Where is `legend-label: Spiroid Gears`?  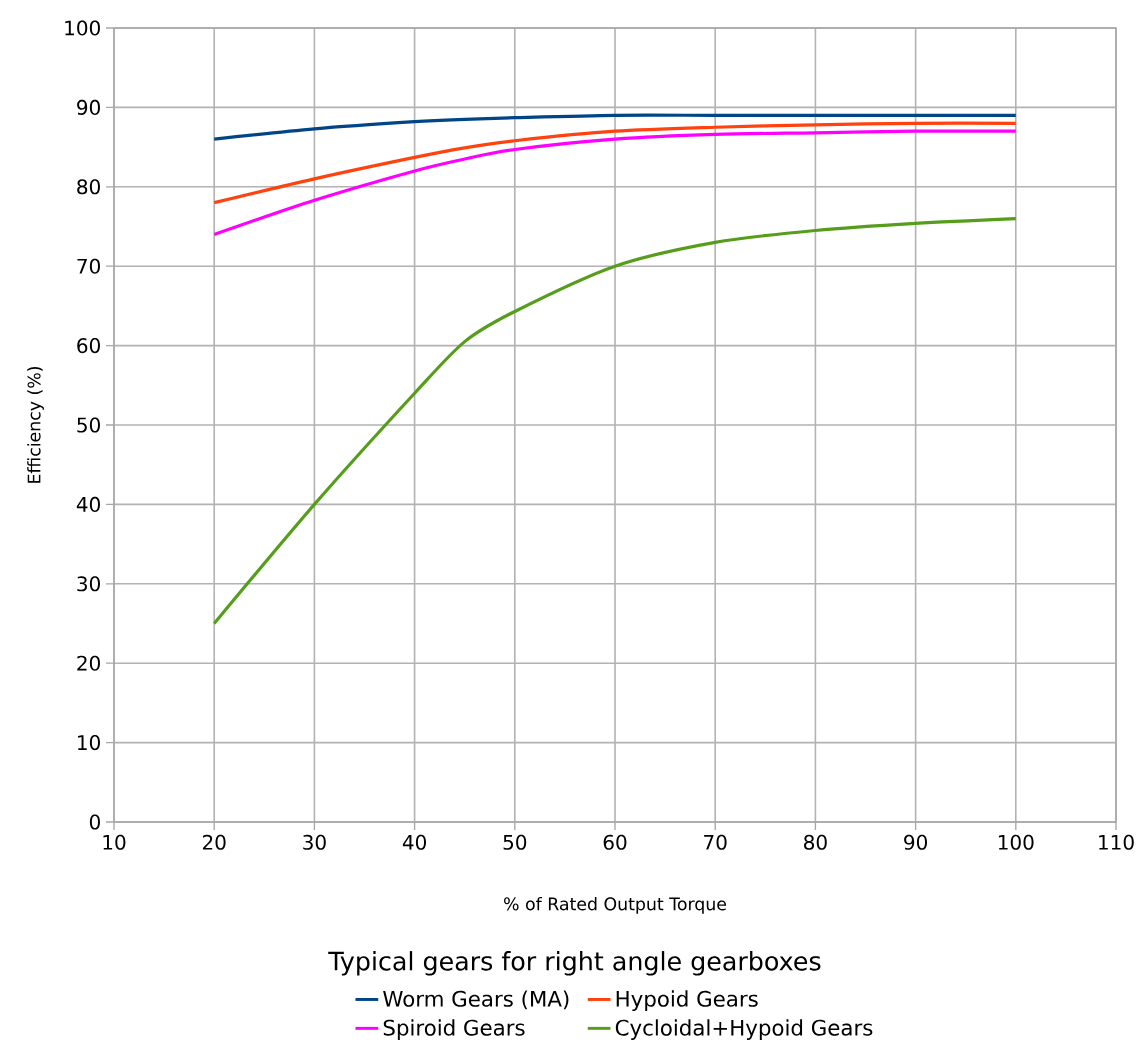 legend-label: Spiroid Gears is located at coordinates (454, 1029).